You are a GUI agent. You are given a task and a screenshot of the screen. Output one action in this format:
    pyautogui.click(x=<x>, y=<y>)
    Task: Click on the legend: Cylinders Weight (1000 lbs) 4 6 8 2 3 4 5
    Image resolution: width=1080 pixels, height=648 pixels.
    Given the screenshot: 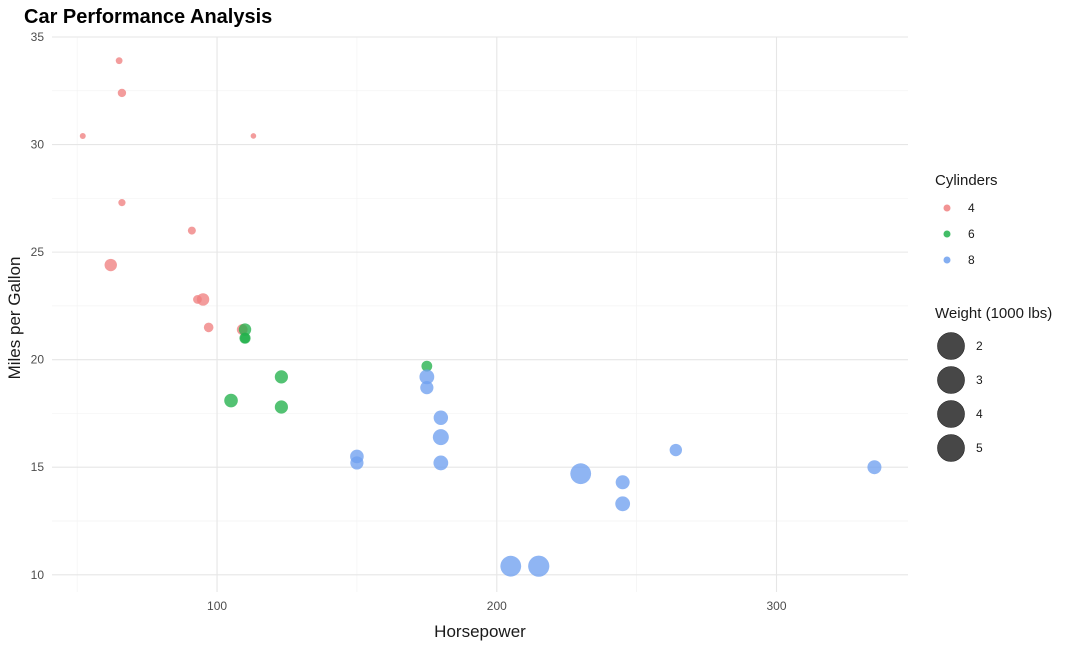 What is the action you would take?
    pyautogui.click(x=993, y=317)
    